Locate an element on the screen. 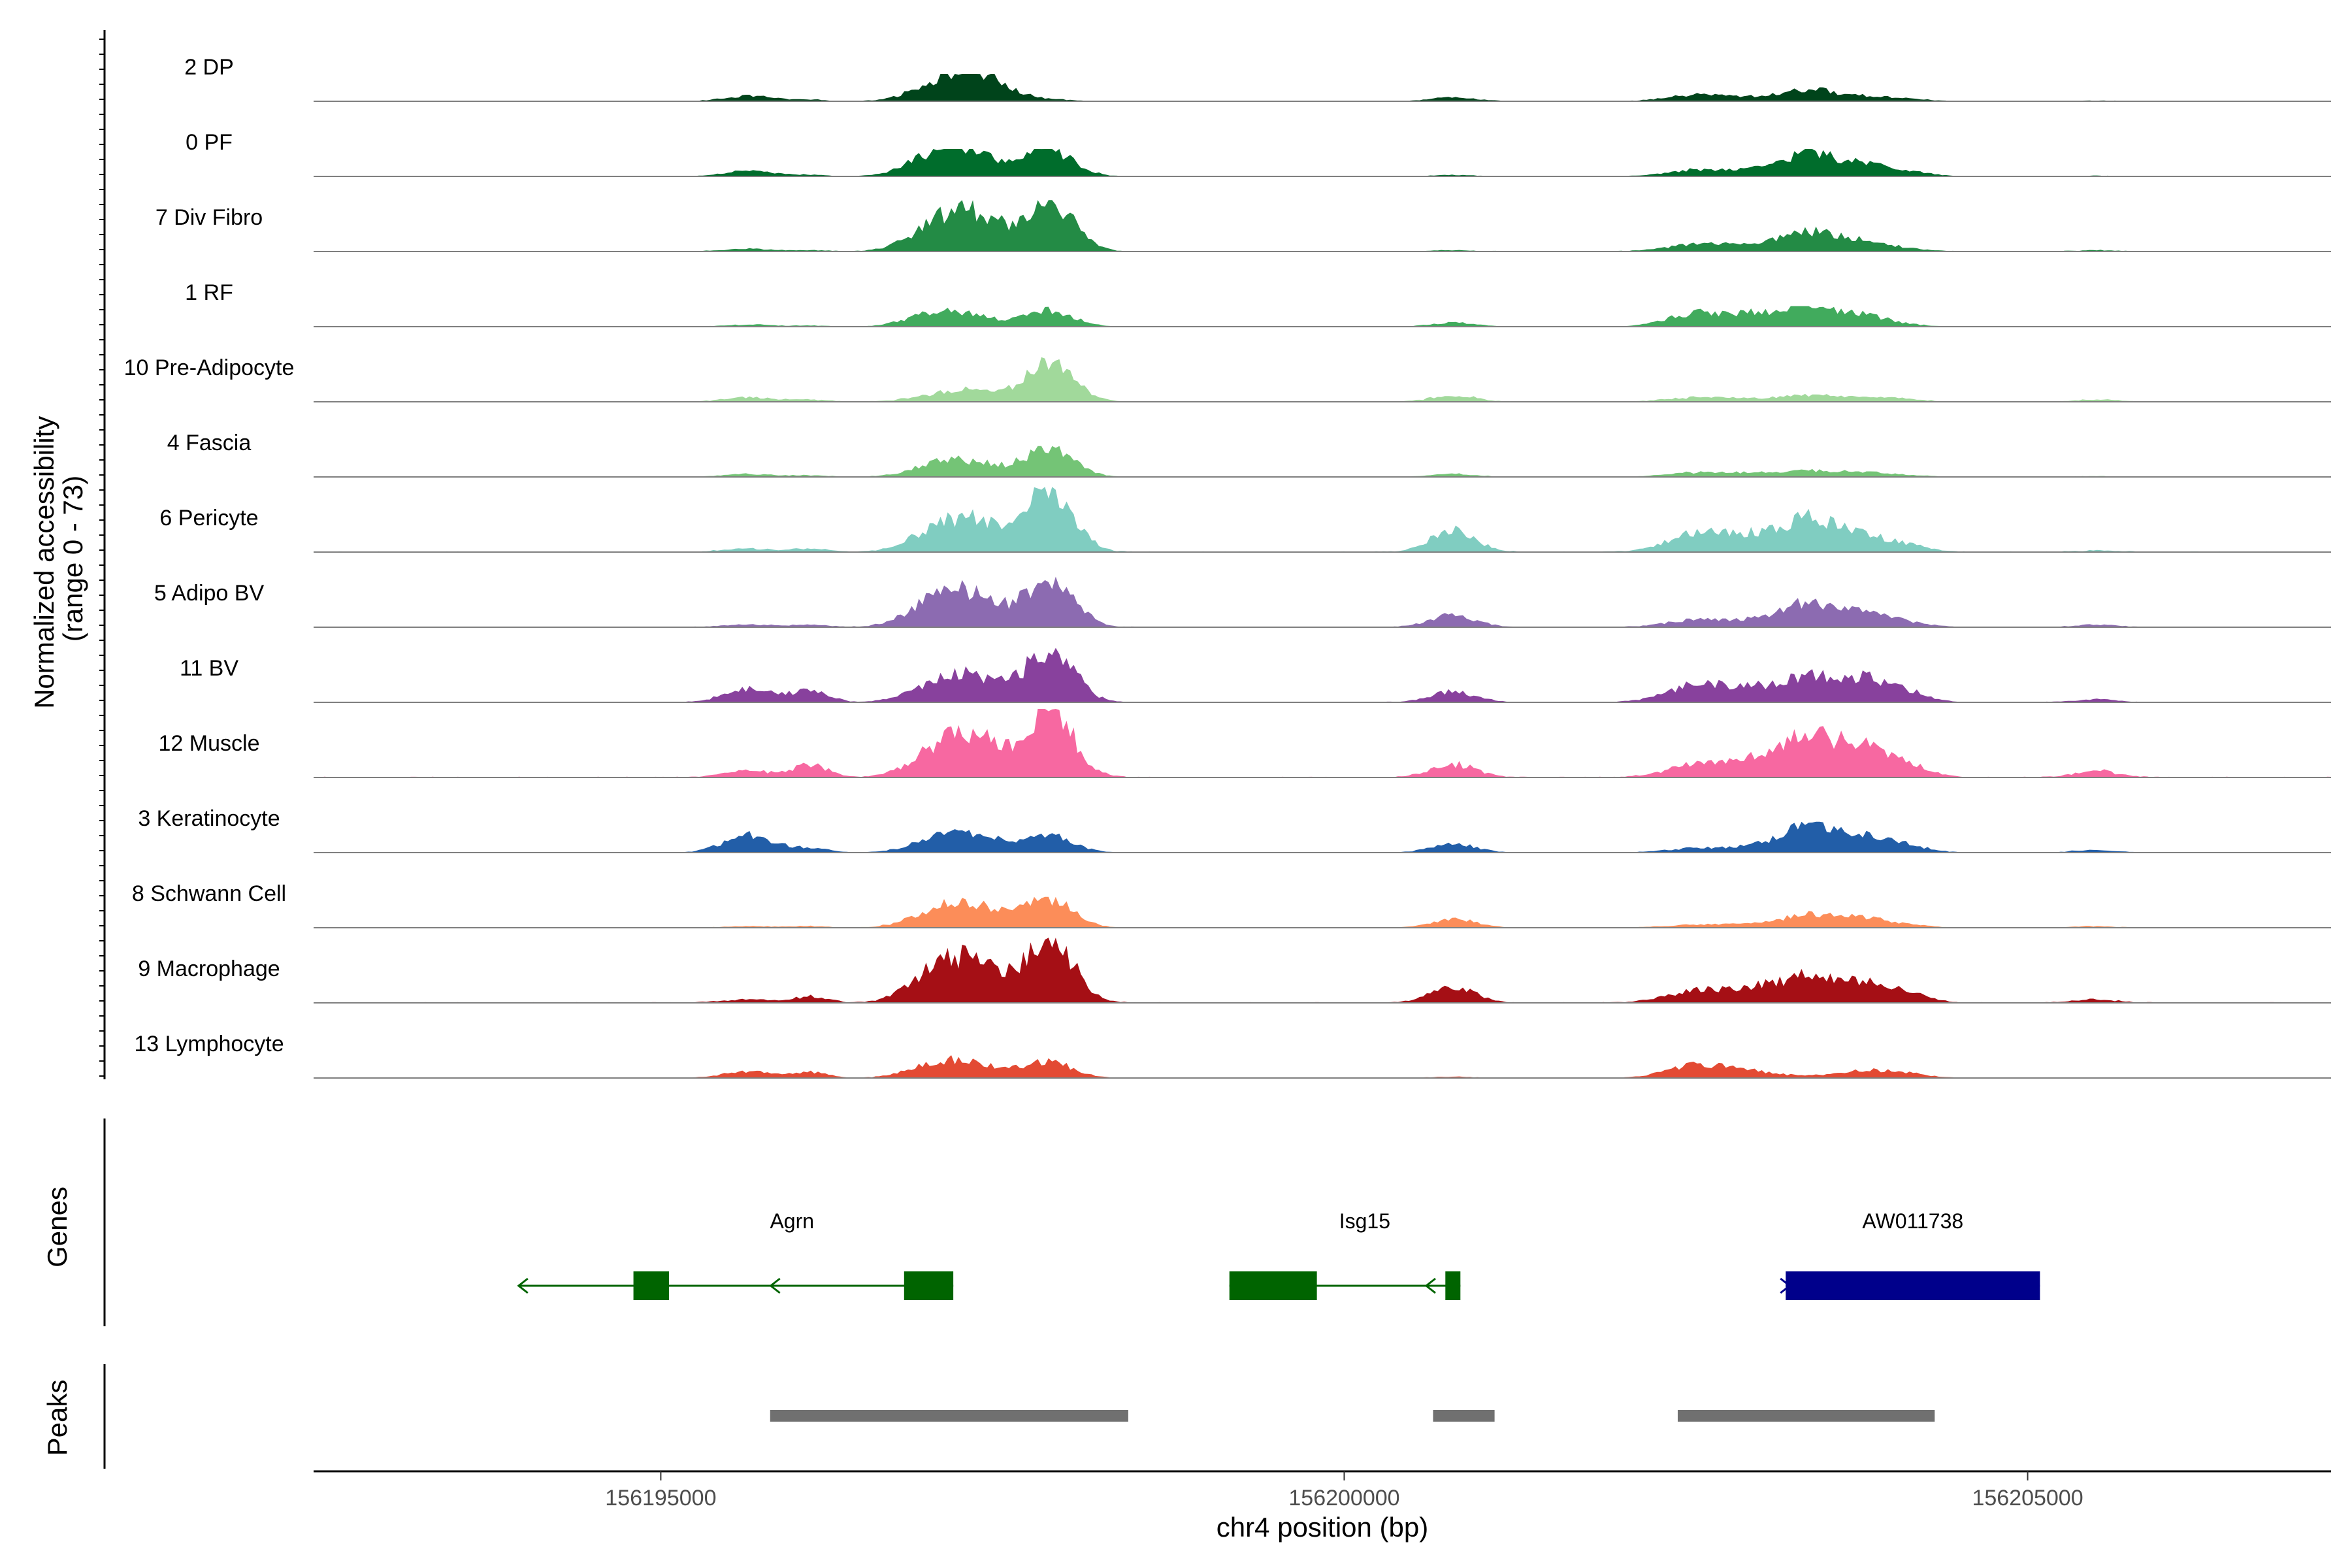 The width and height of the screenshot is (2352, 1568). coverage-track: 13 Lymphocyte is located at coordinates (1232, 1055).